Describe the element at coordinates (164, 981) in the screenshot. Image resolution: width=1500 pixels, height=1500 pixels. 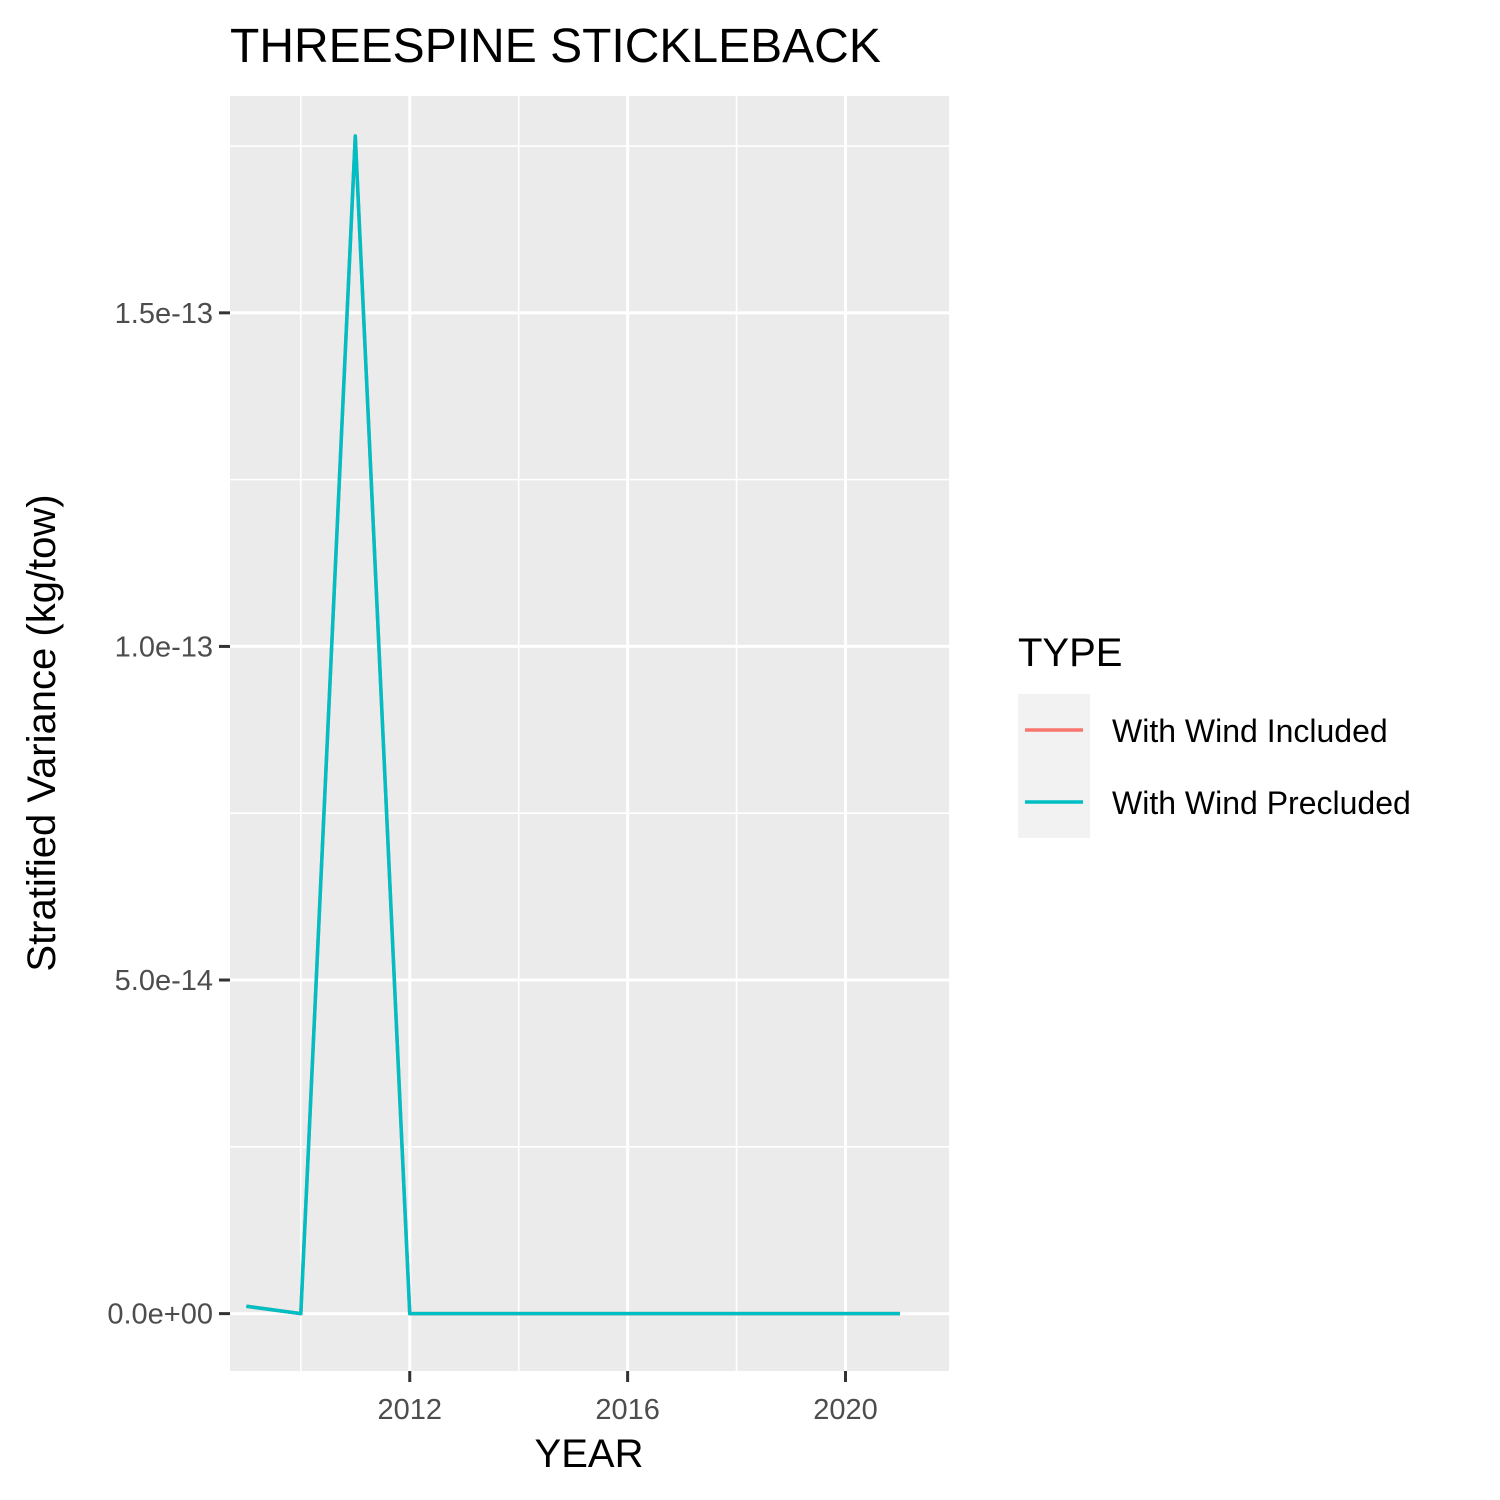
I see `y-tick-label: 5.0e-14` at that location.